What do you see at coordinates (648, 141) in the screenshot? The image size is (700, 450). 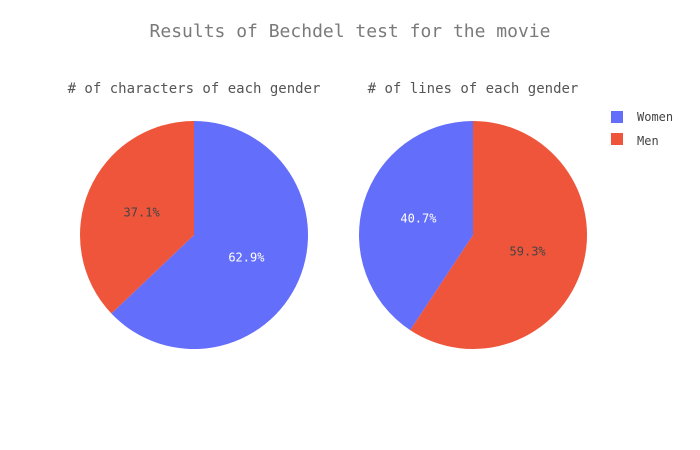 I see `legend-label-men: Men` at bounding box center [648, 141].